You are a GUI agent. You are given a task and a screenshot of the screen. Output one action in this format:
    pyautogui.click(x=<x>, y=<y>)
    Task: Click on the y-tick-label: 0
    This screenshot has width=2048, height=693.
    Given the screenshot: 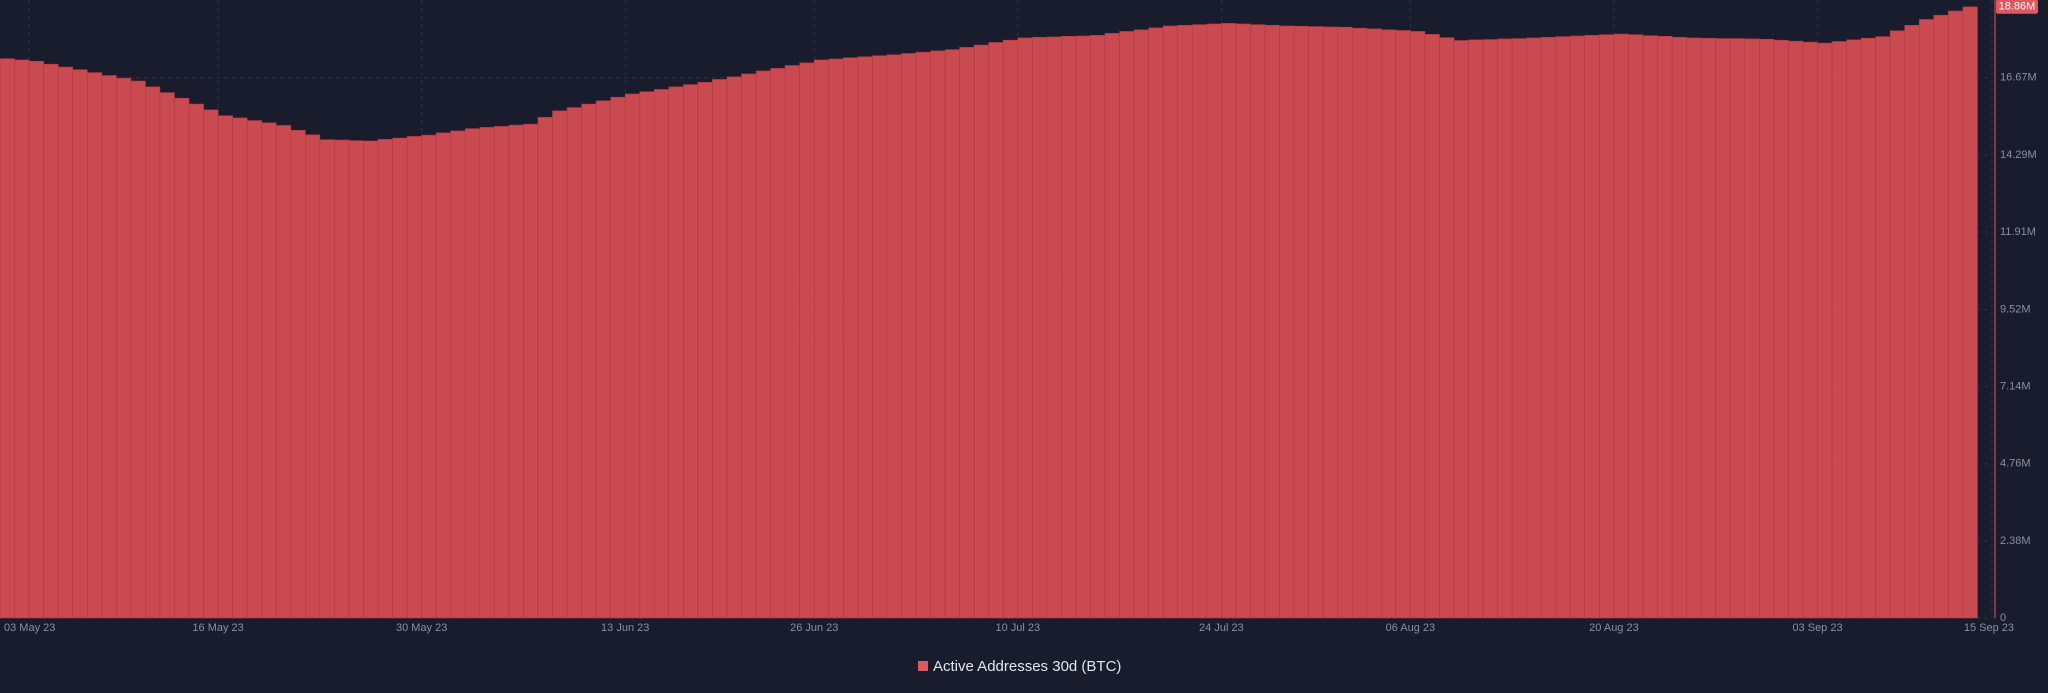 What is the action you would take?
    pyautogui.click(x=2003, y=618)
    